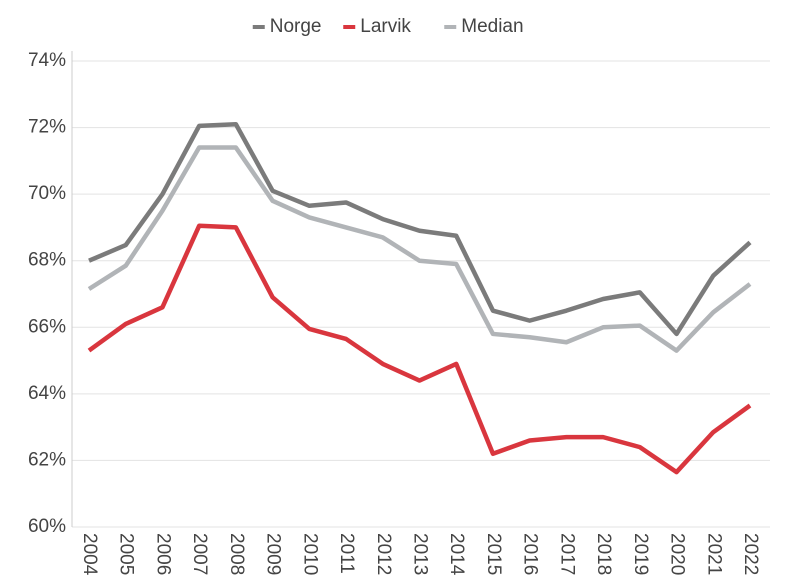 The image size is (798, 587). What do you see at coordinates (47, 193) in the screenshot?
I see `y-tick-label: 70%` at bounding box center [47, 193].